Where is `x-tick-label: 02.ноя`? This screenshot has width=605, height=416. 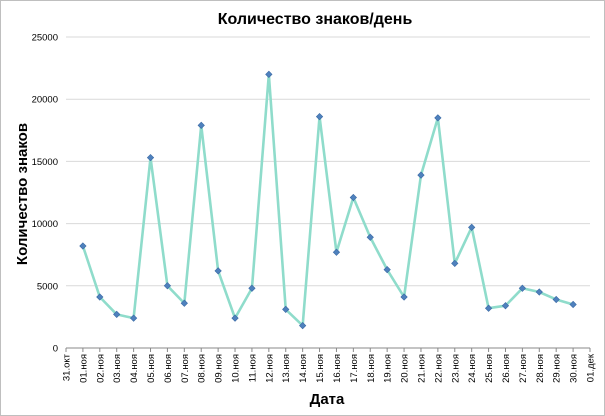
x-tick-label: 02.ноя is located at coordinates (100, 368).